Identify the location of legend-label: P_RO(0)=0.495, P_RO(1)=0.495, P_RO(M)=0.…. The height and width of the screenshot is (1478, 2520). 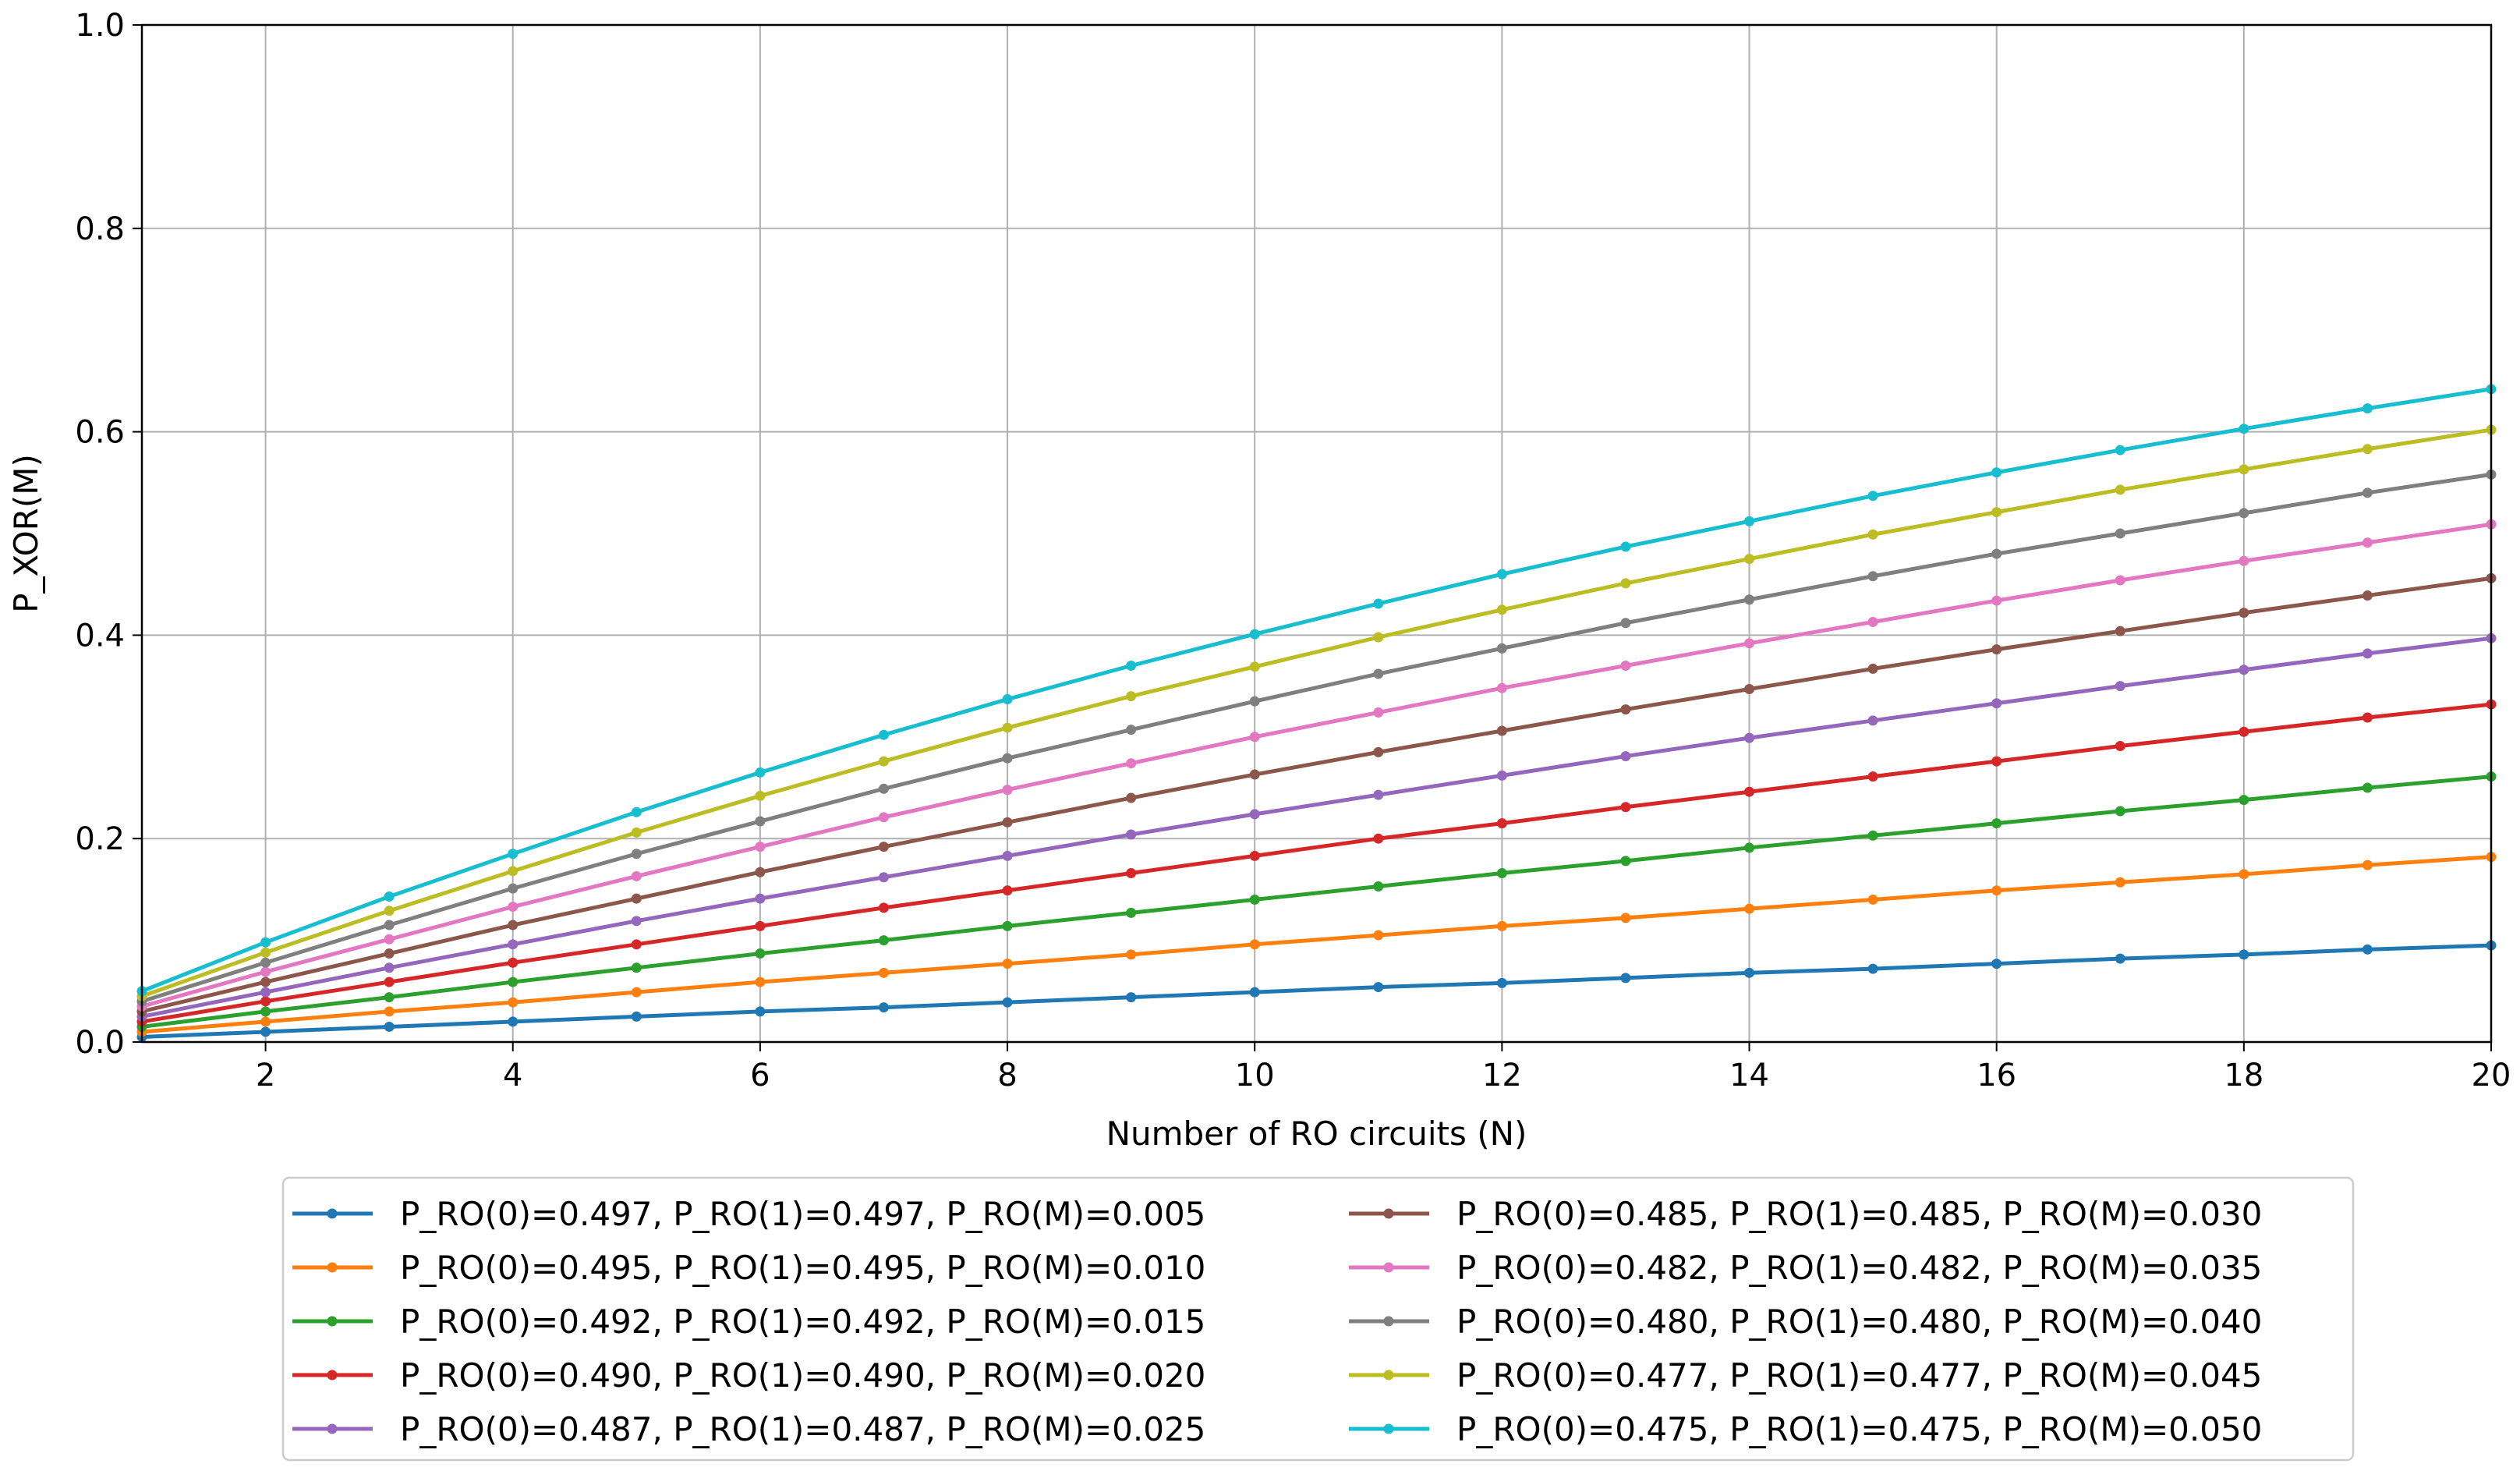
(803, 1268).